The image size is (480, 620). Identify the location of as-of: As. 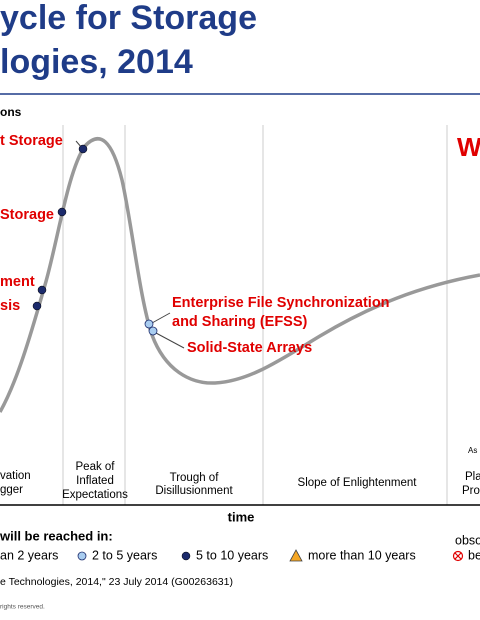
(472, 450).